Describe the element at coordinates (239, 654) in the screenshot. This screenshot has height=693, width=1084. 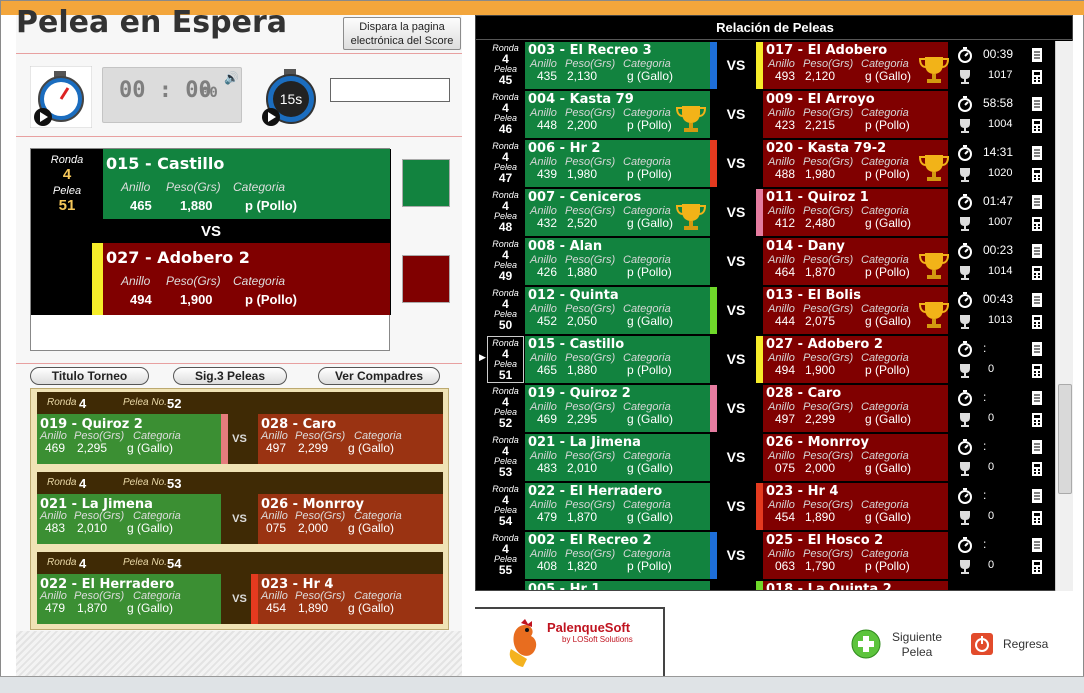
I see `hatched-area` at that location.